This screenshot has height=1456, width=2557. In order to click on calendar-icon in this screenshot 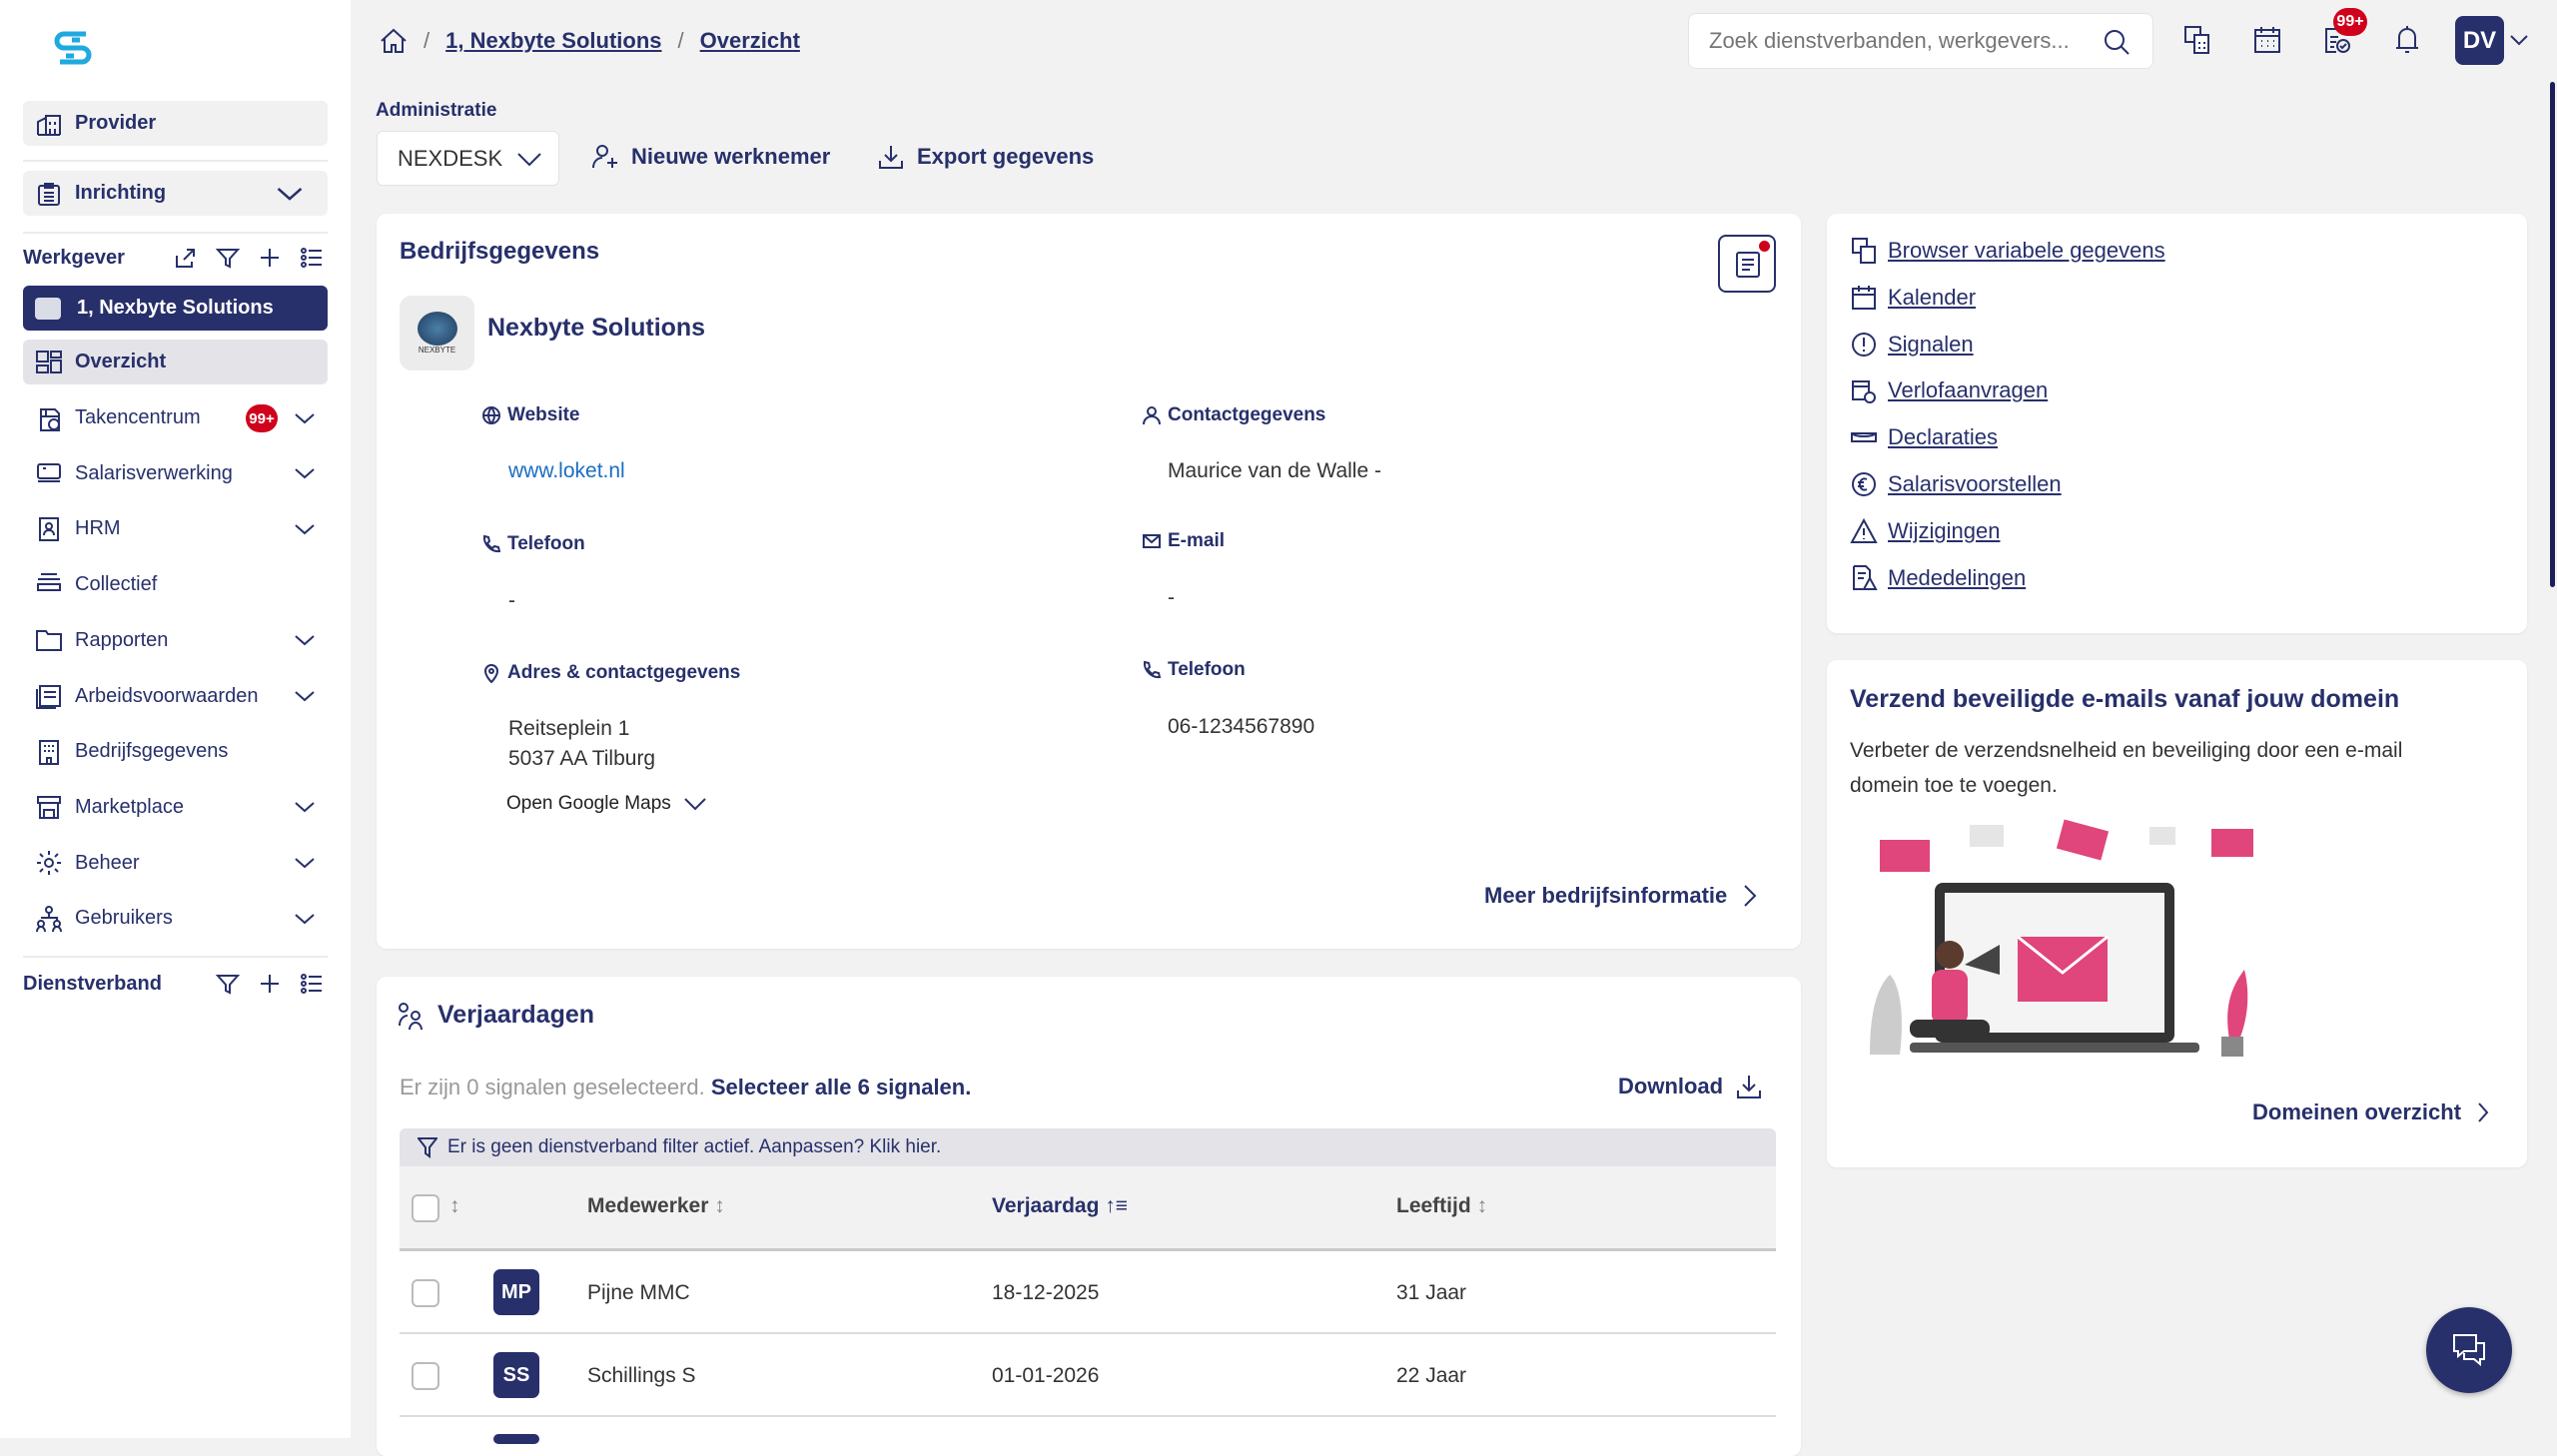, I will do `click(2267, 40)`.